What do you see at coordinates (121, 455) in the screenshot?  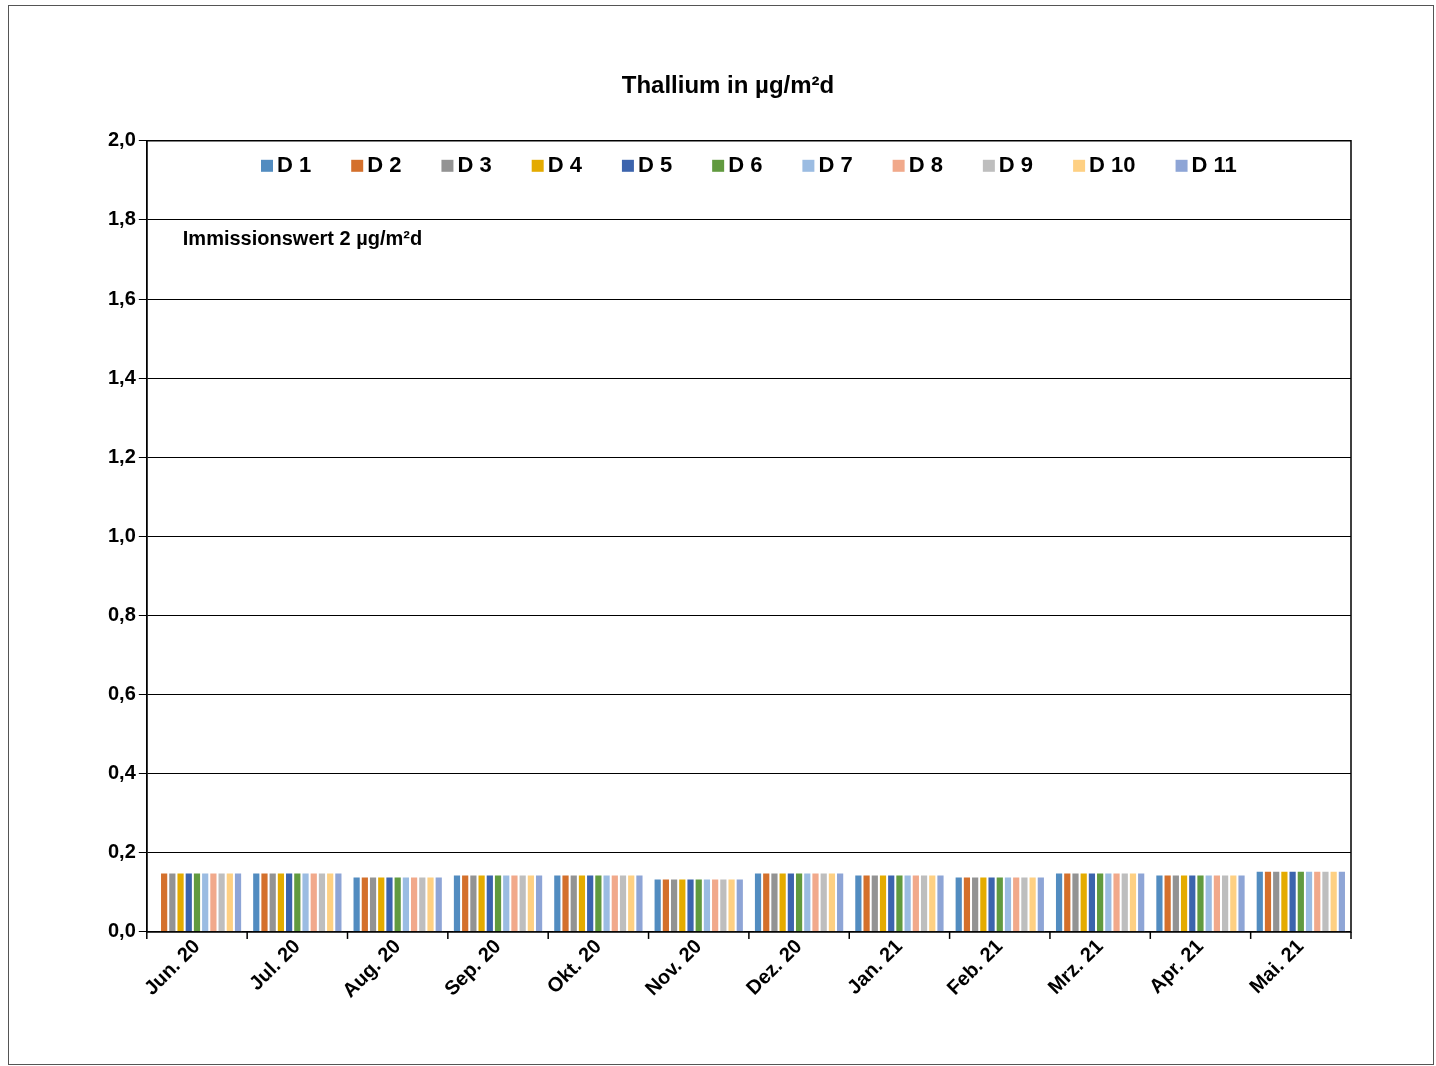 I see `y-tick-label: 1,2` at bounding box center [121, 455].